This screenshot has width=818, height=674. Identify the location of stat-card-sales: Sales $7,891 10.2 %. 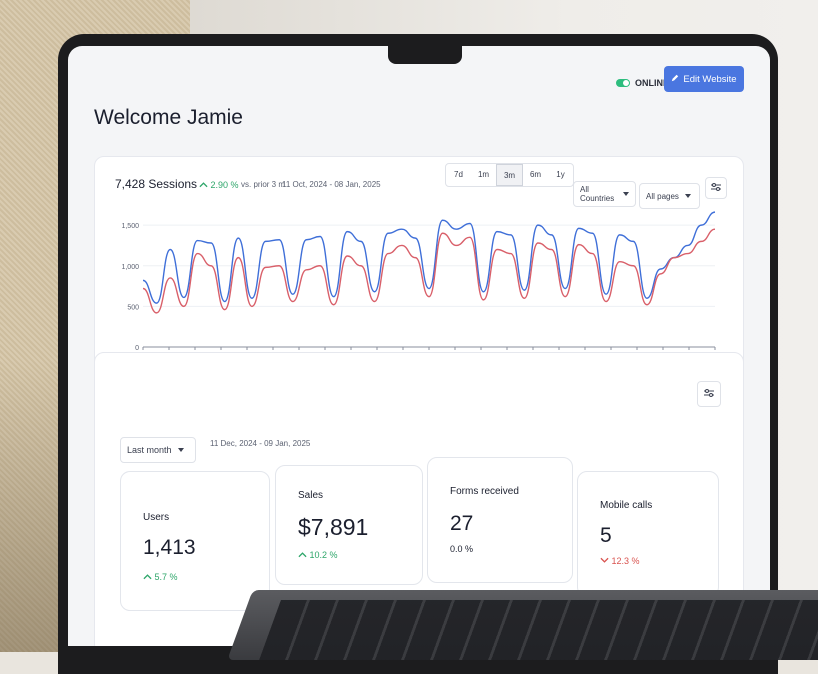
(349, 525).